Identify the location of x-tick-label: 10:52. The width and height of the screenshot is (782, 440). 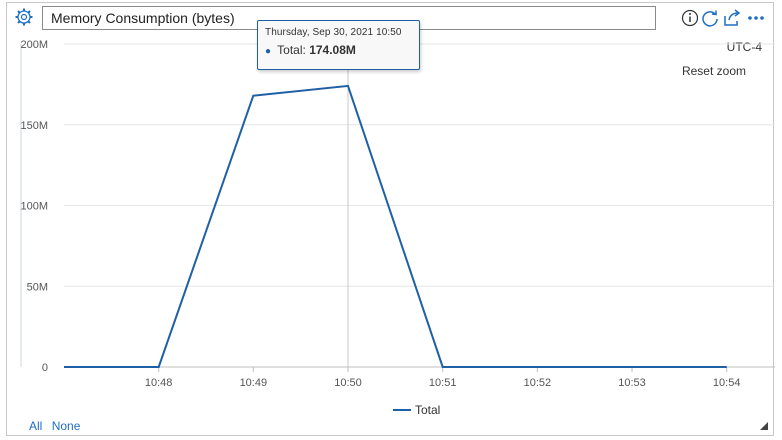
(538, 383).